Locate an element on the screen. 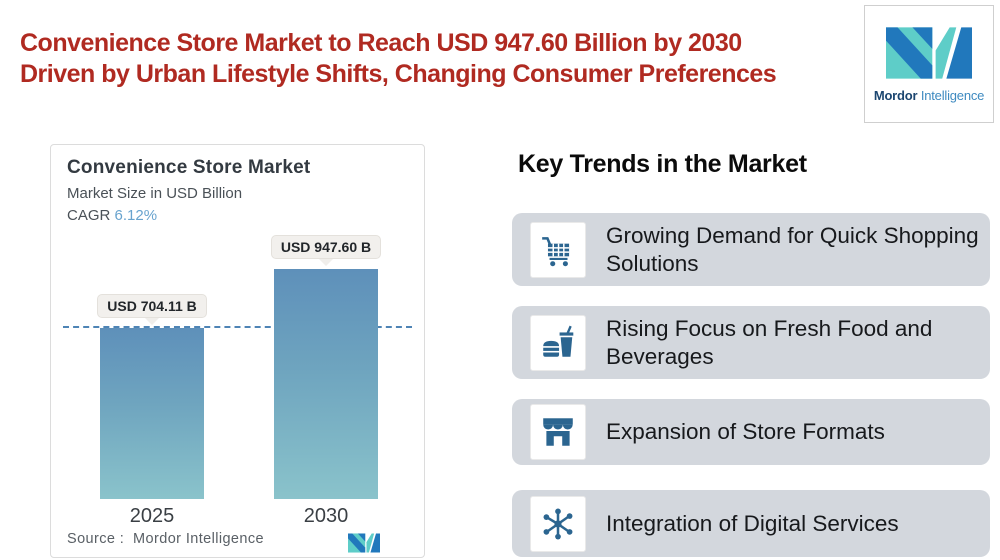 The height and width of the screenshot is (560, 1000). trend-card-digital-services: Integration of Digital Services is located at coordinates (751, 523).